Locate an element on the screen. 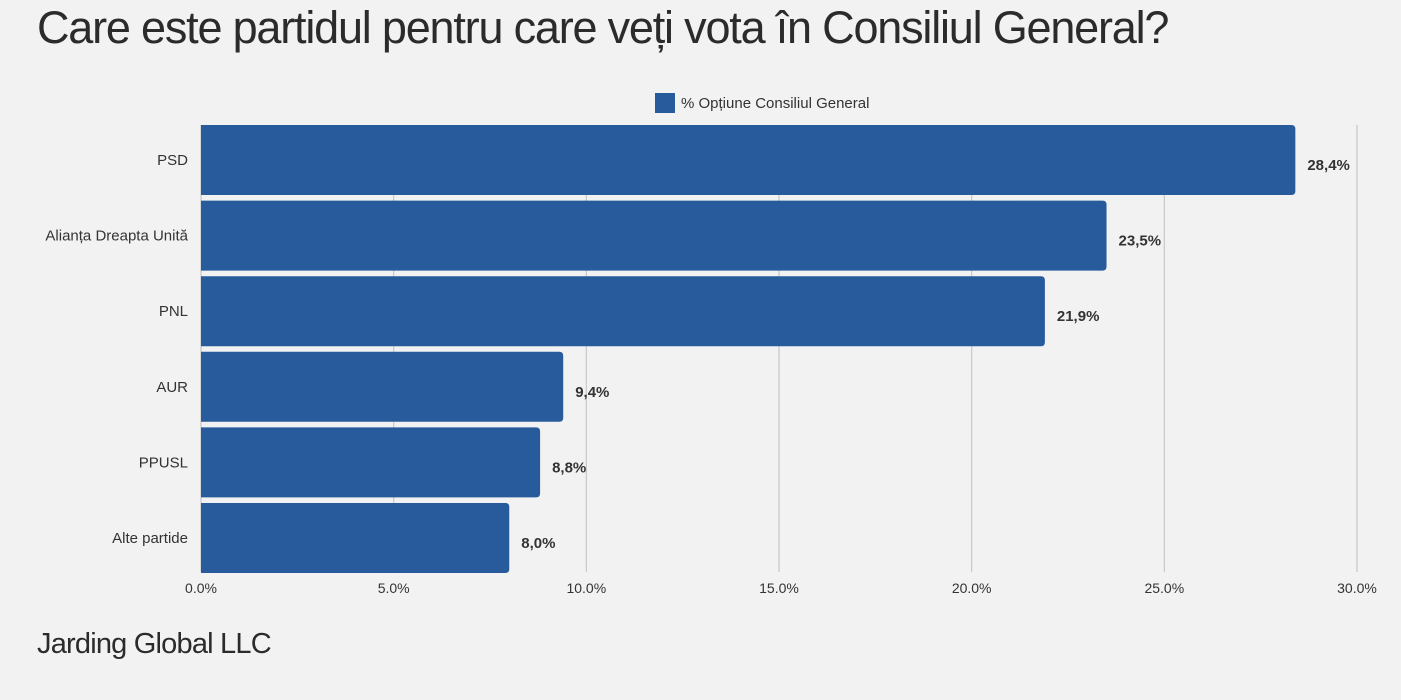 The image size is (1401, 700). category-label: PSD is located at coordinates (172, 160).